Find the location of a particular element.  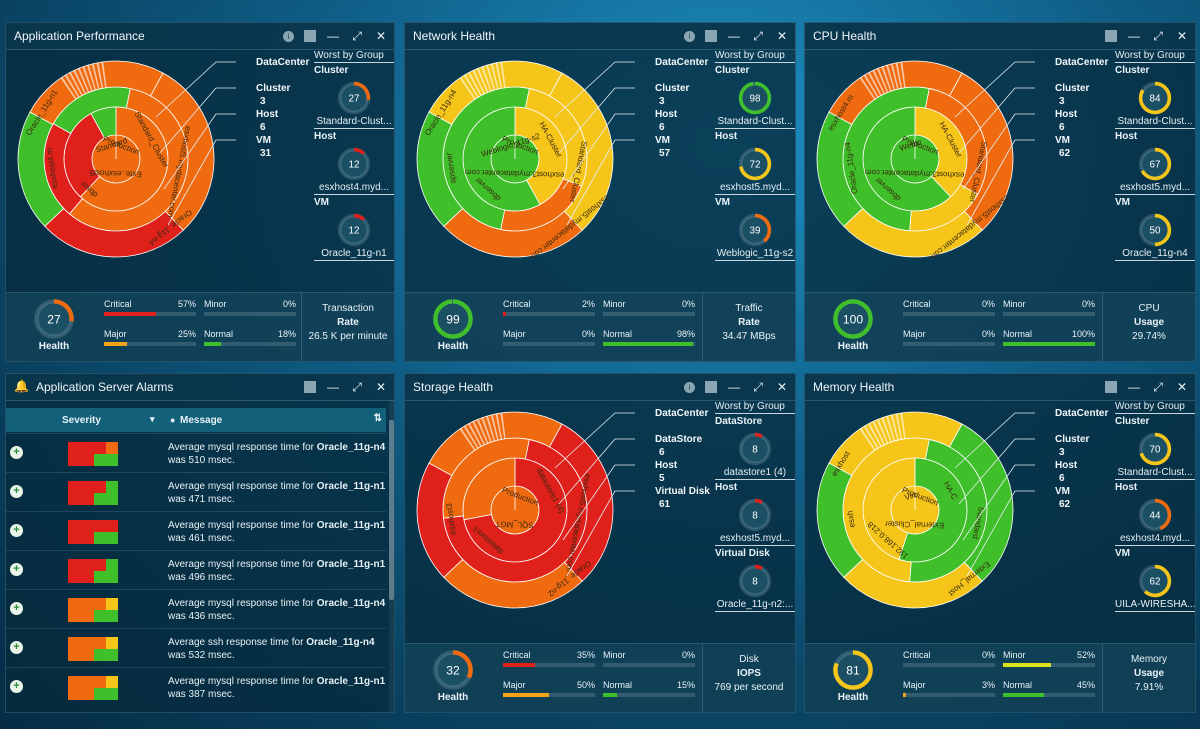

worst-group-name: Oracle_11g-n4 is located at coordinates (1155, 254).